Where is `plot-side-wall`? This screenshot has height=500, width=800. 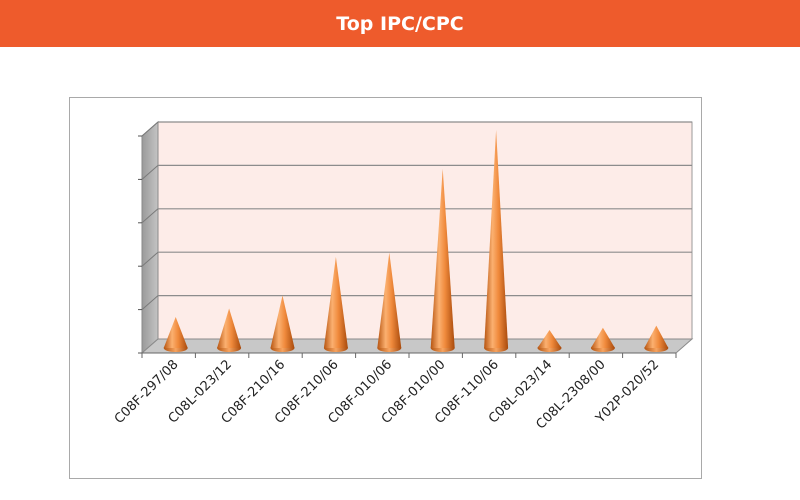
plot-side-wall is located at coordinates (150, 237).